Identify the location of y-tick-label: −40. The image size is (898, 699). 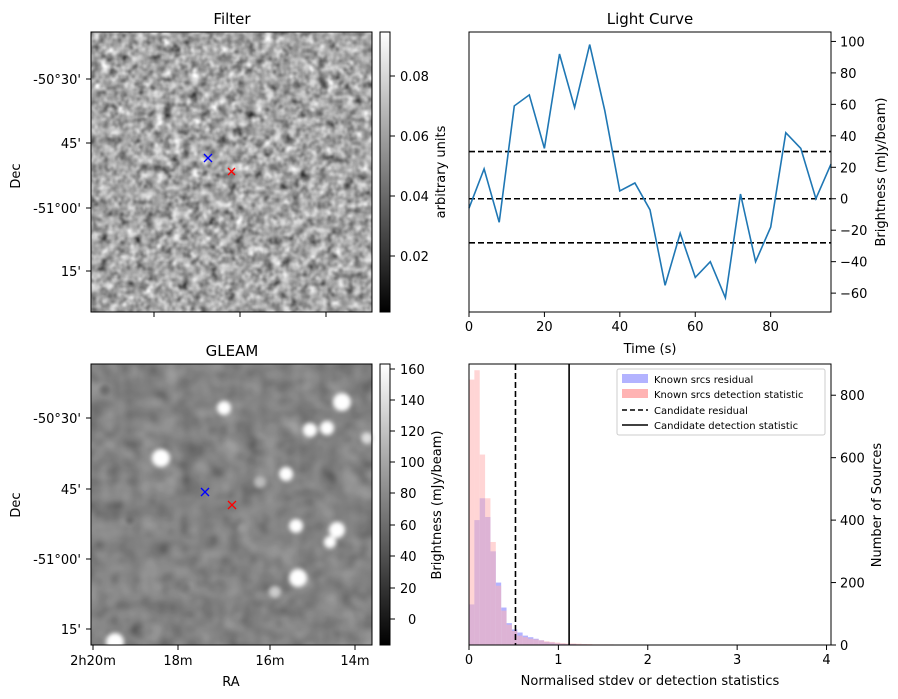
(853, 263).